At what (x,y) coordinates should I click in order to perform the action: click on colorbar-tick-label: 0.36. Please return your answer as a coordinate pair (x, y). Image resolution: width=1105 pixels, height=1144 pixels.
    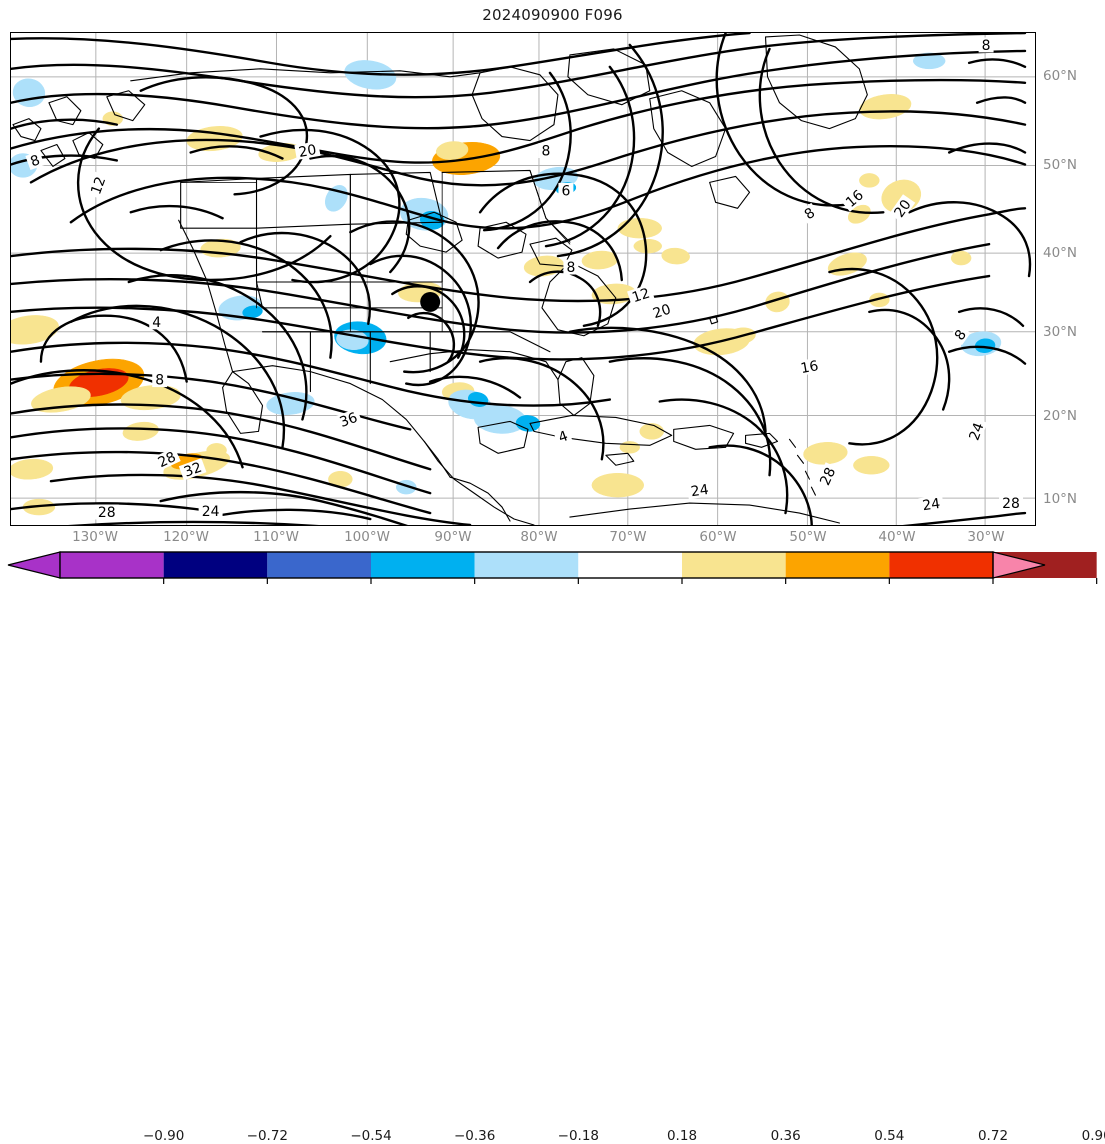
    Looking at the image, I should click on (785, 1136).